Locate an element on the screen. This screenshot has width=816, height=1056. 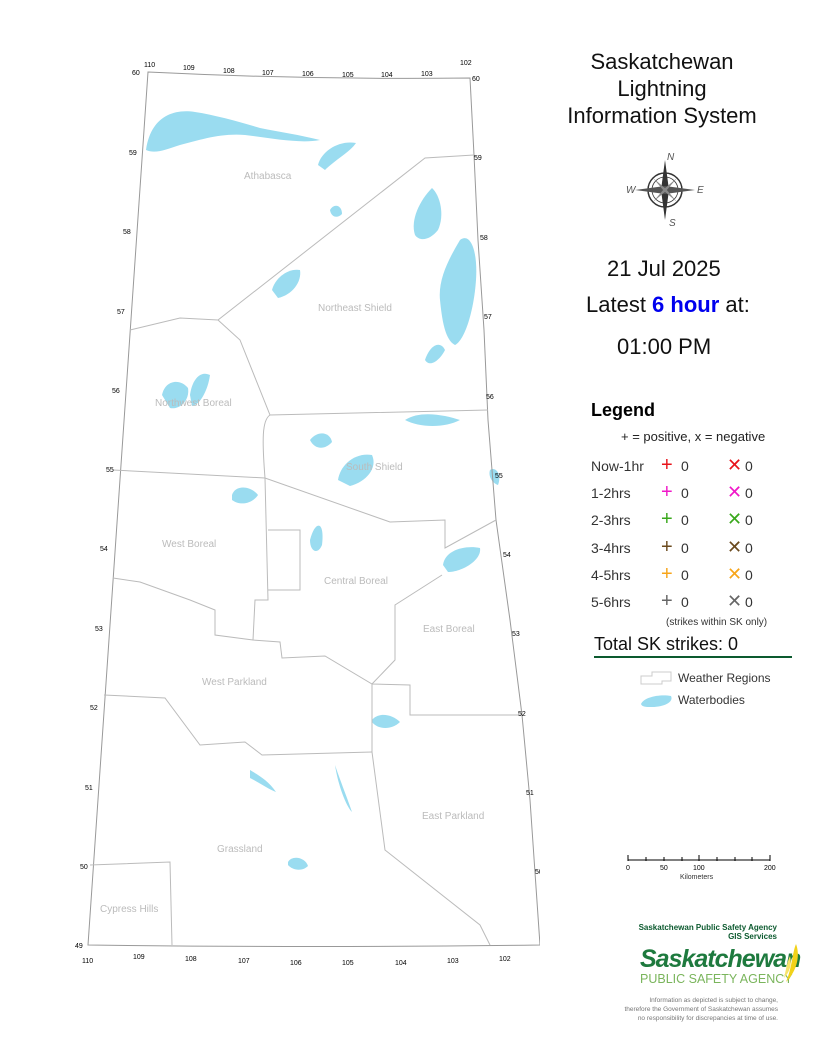
cumberland-lake is located at coordinates (462, 559).